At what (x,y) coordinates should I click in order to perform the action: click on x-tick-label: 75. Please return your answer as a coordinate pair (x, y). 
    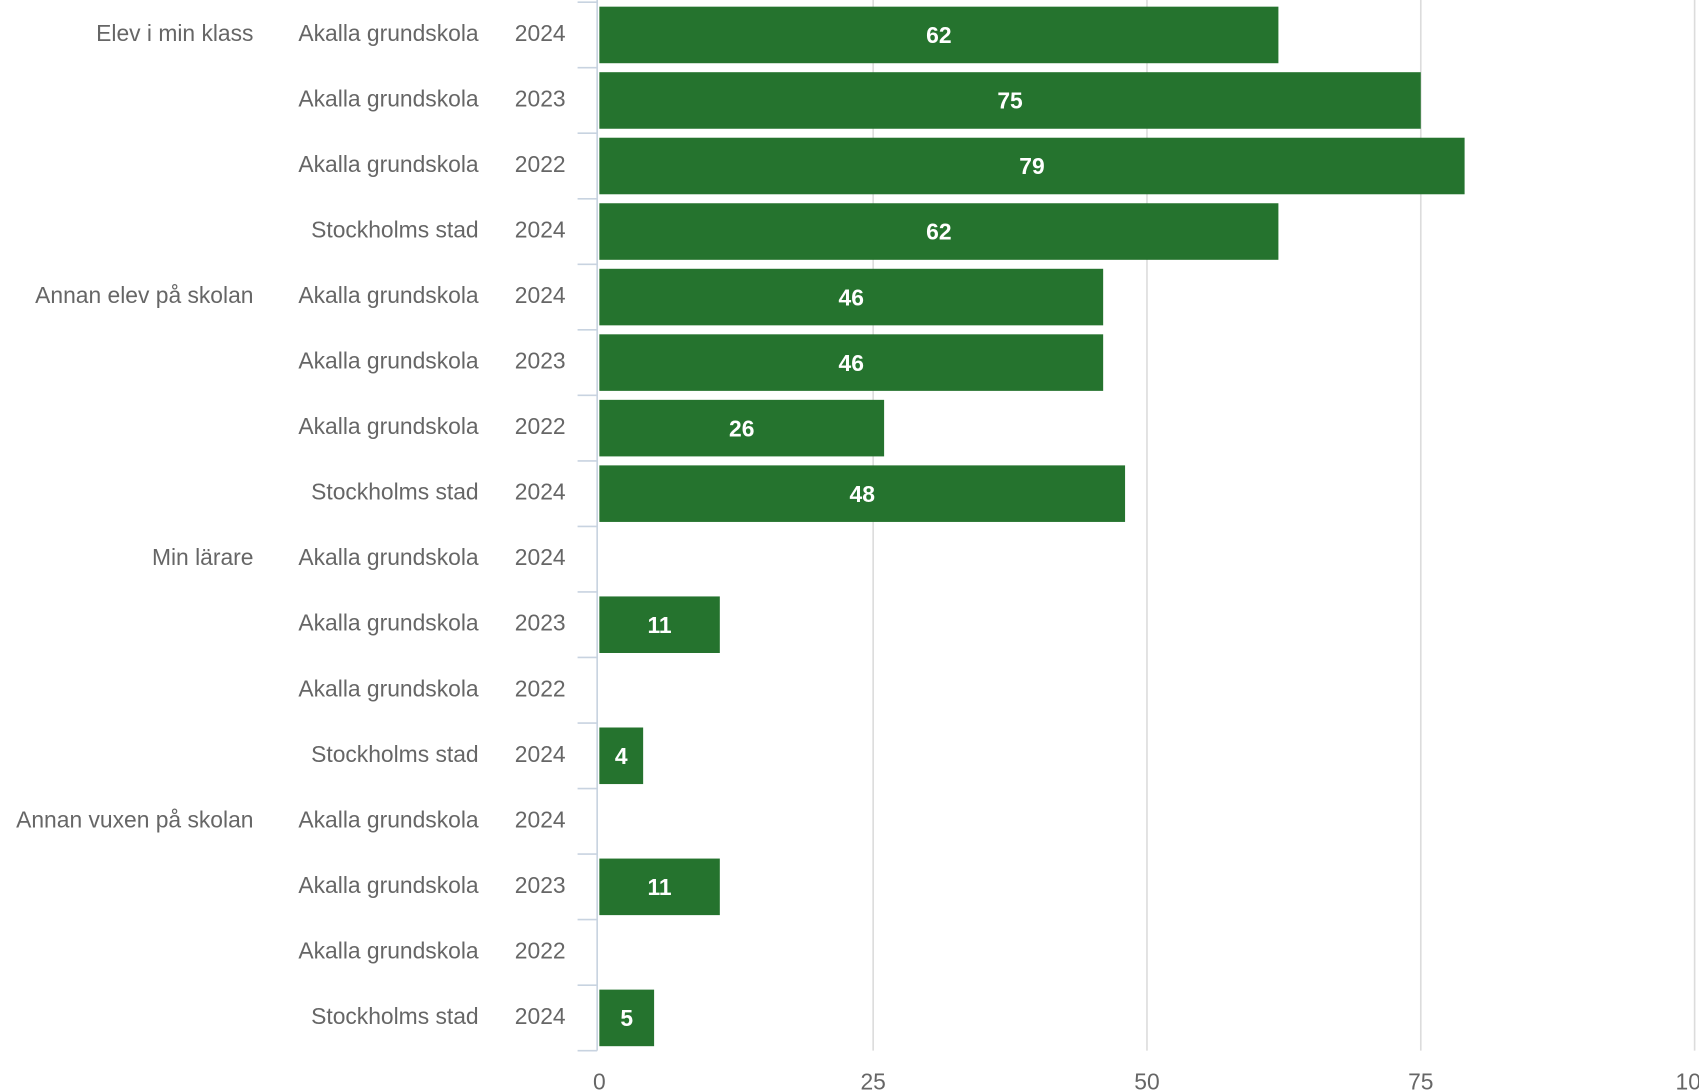
    Looking at the image, I should click on (1420, 1080).